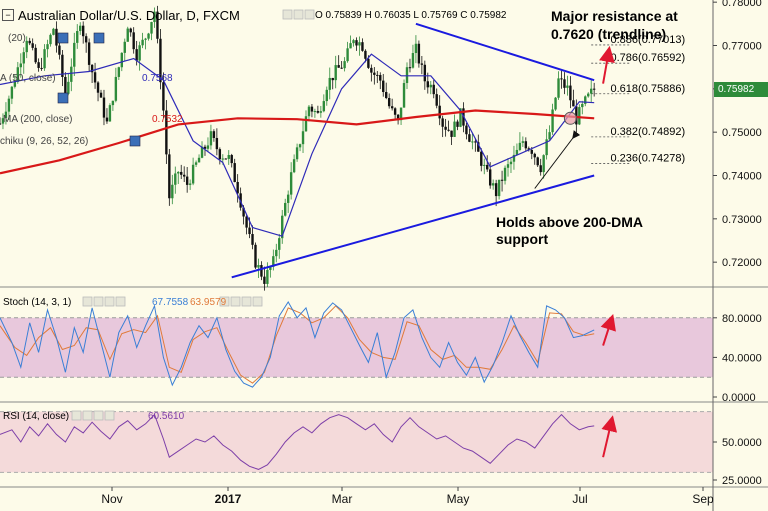 This screenshot has height=511, width=768. What do you see at coordinates (609, 436) in the screenshot?
I see `rsi-arrow` at bounding box center [609, 436].